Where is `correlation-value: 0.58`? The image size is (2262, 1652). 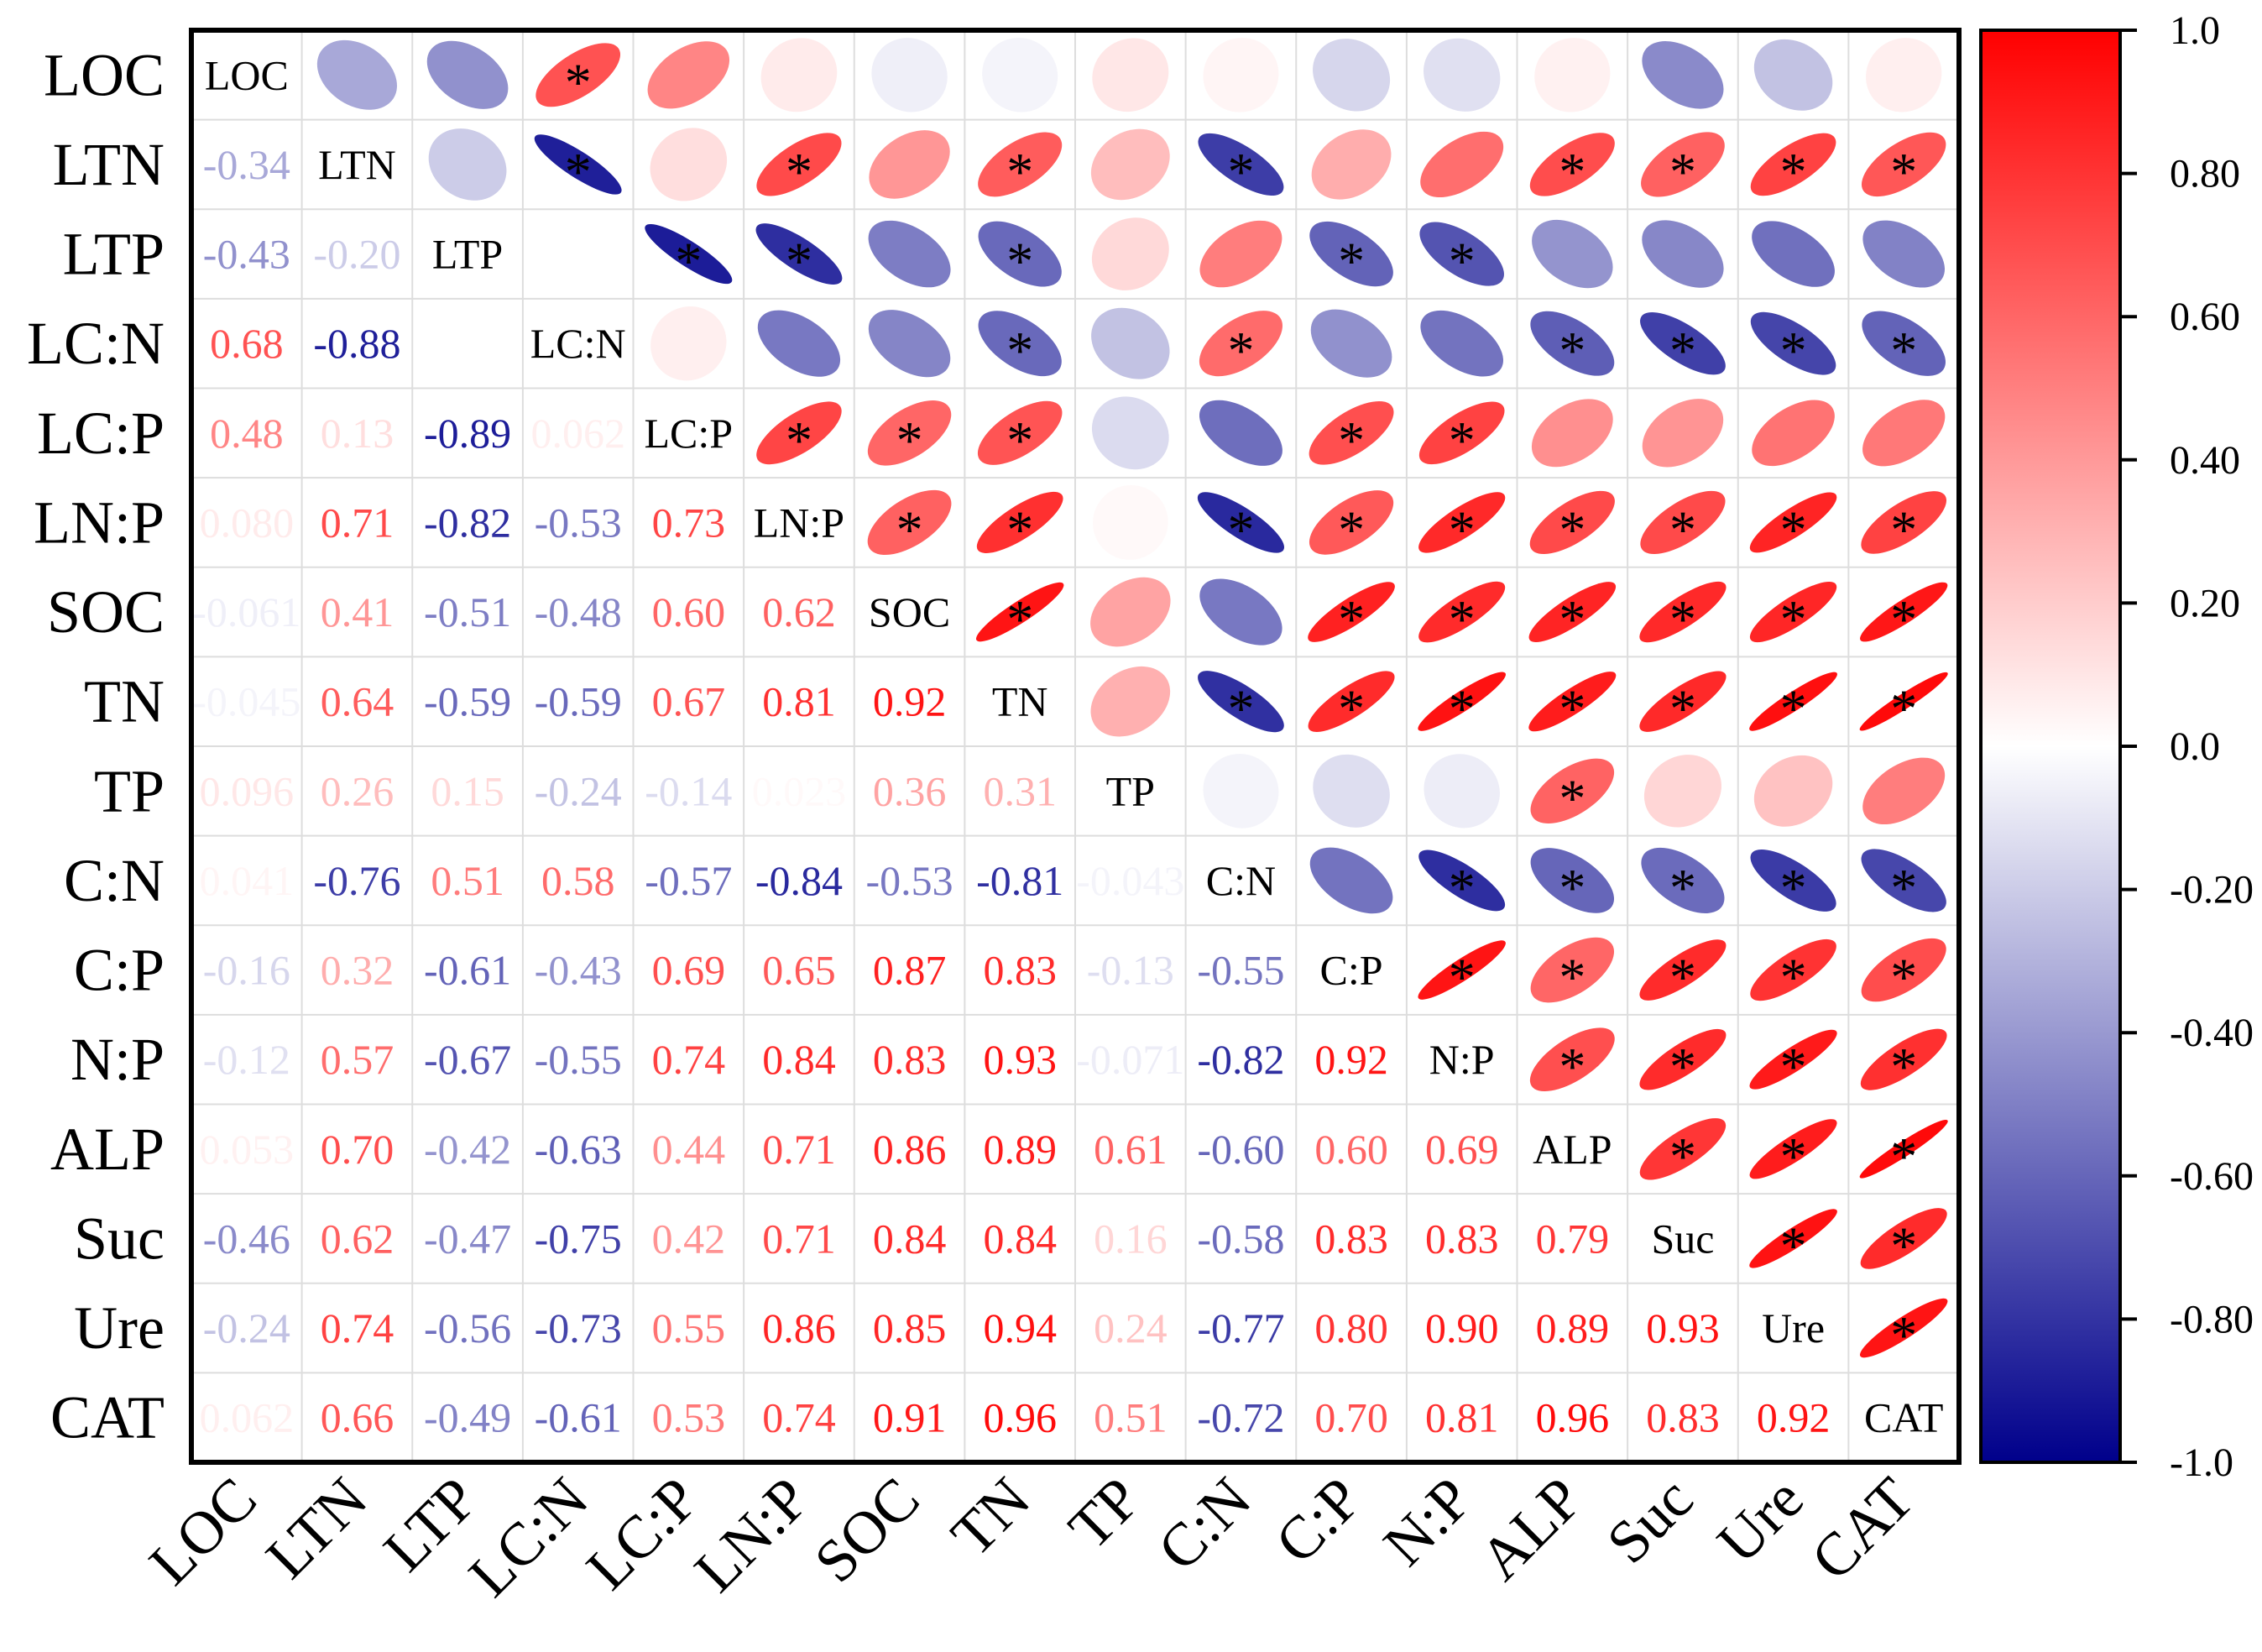
correlation-value: 0.58 is located at coordinates (578, 880).